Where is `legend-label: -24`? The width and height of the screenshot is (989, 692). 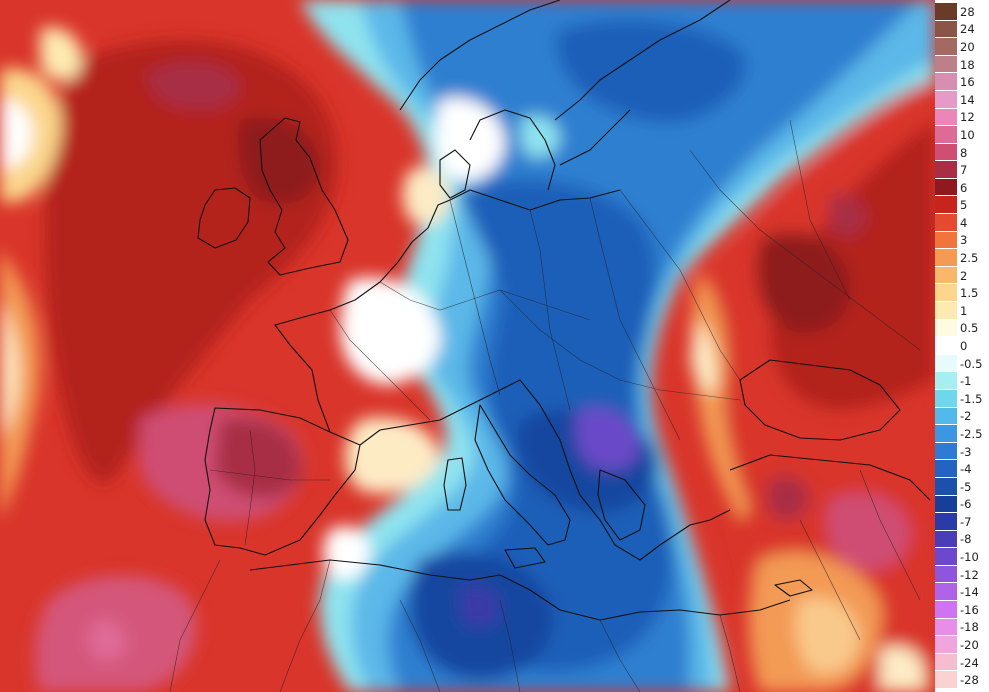
legend-label: -24 is located at coordinates (969, 662).